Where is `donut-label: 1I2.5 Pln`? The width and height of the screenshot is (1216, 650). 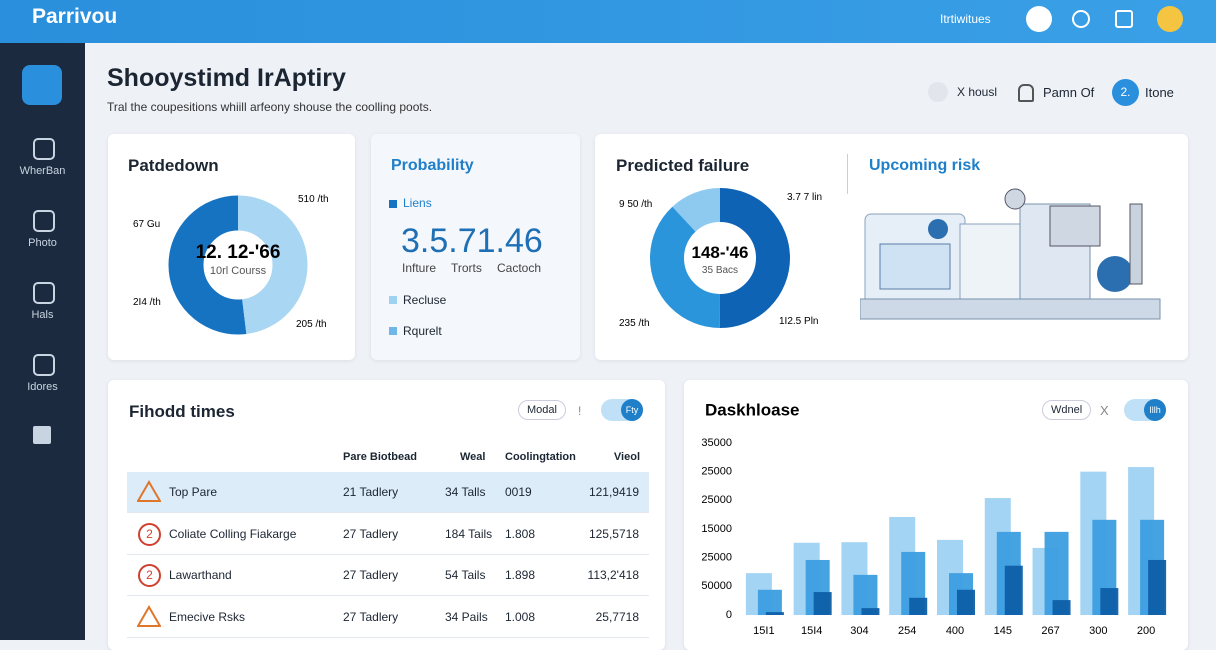
donut-label: 1I2.5 Pln is located at coordinates (798, 321).